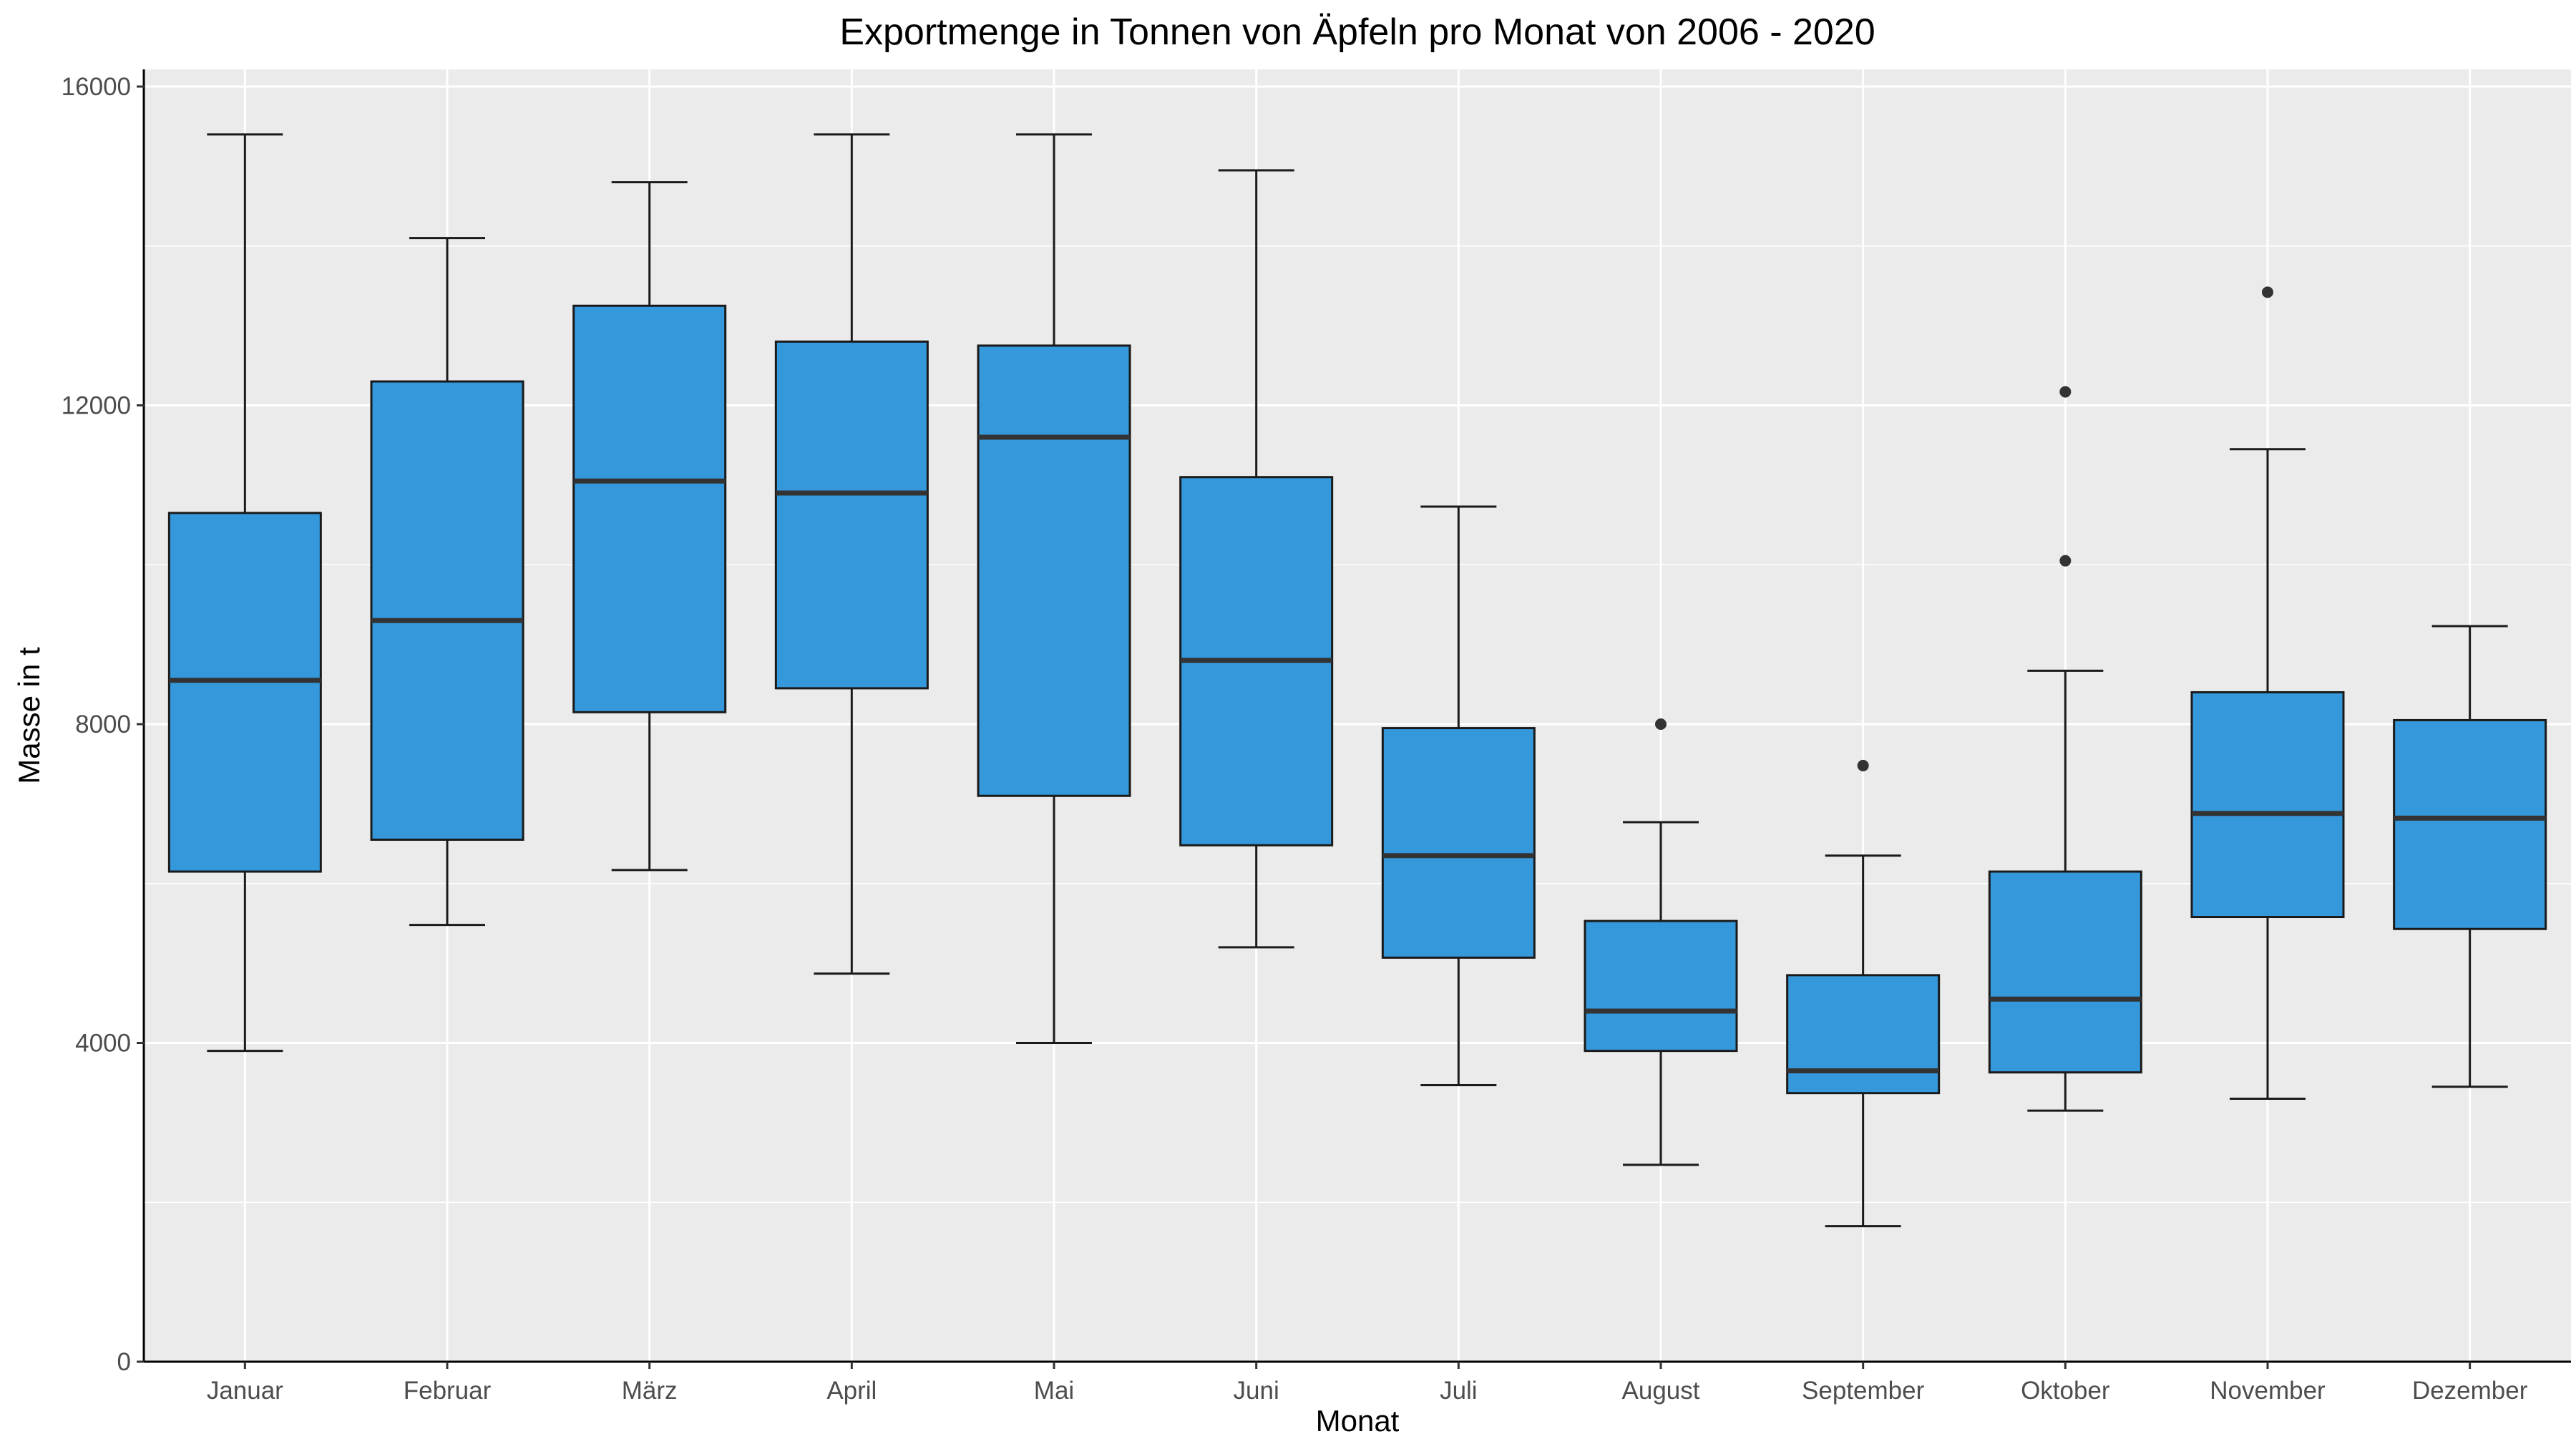  I want to click on y-tick-label: 0, so click(124, 1362).